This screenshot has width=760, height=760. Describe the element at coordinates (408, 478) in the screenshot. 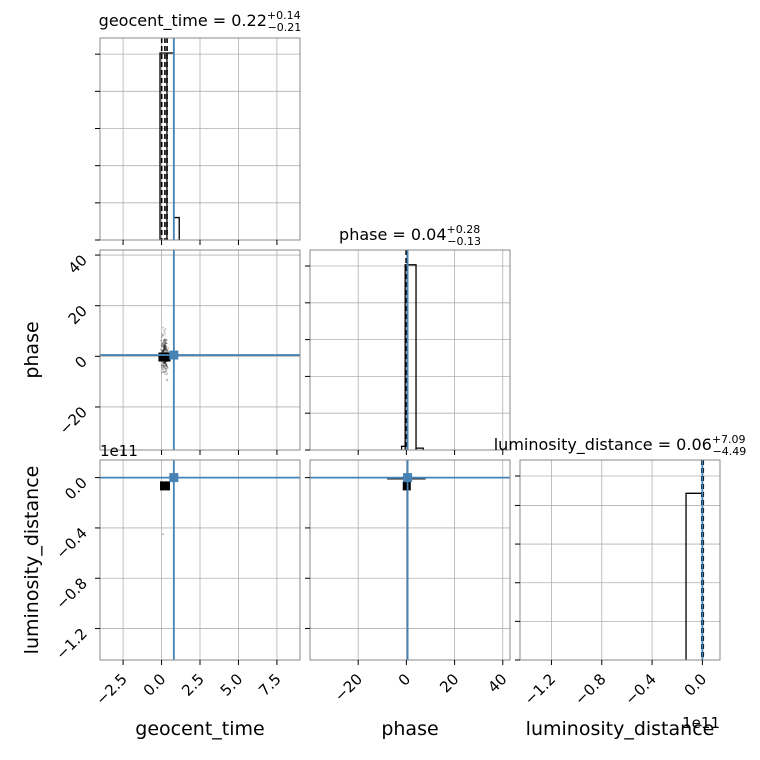

I see `scatter-luminosity_distance-vs-phase-truth-marker` at that location.